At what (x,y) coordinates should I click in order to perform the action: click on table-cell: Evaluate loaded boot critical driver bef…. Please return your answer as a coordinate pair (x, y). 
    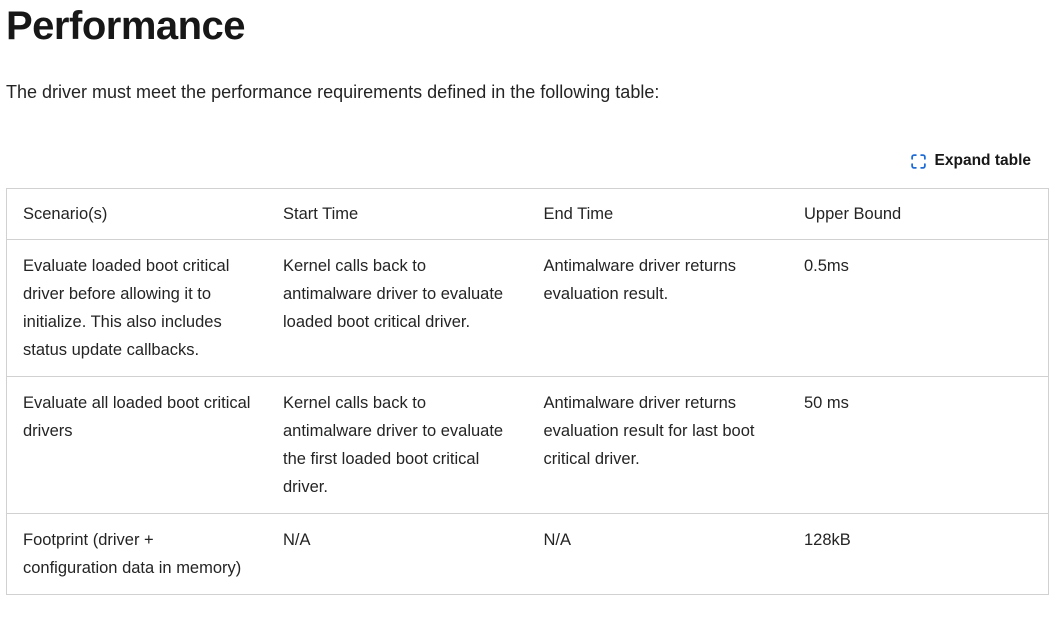
    Looking at the image, I should click on (136, 308).